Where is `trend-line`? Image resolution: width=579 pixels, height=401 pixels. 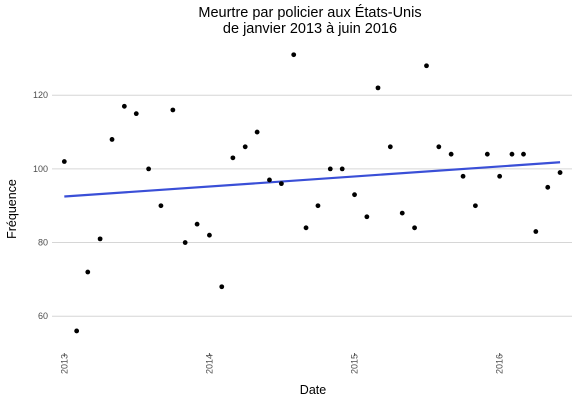 trend-line is located at coordinates (312, 179).